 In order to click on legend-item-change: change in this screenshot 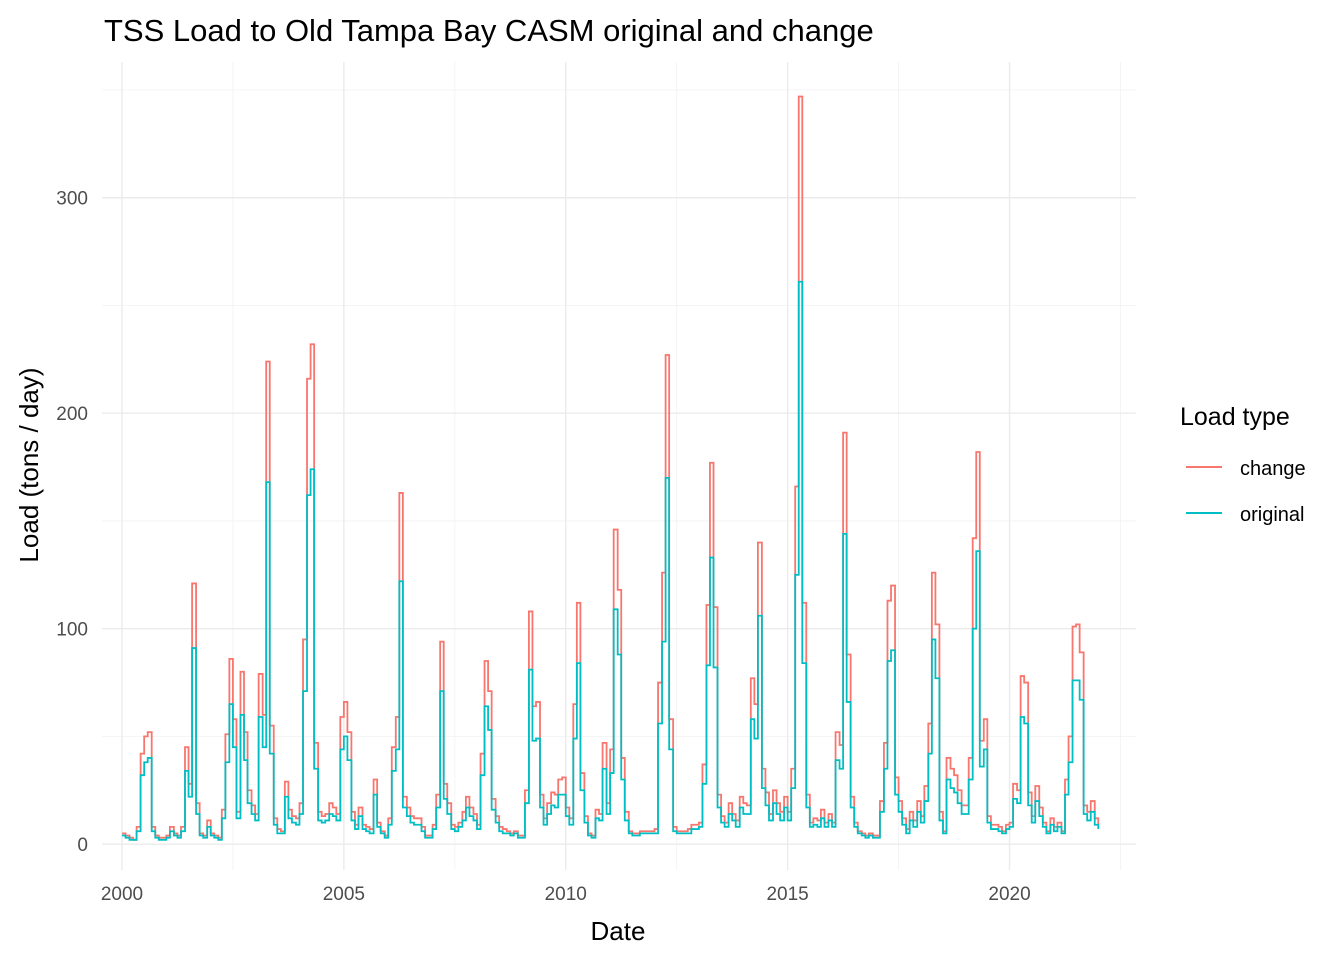, I will do `click(1246, 469)`.